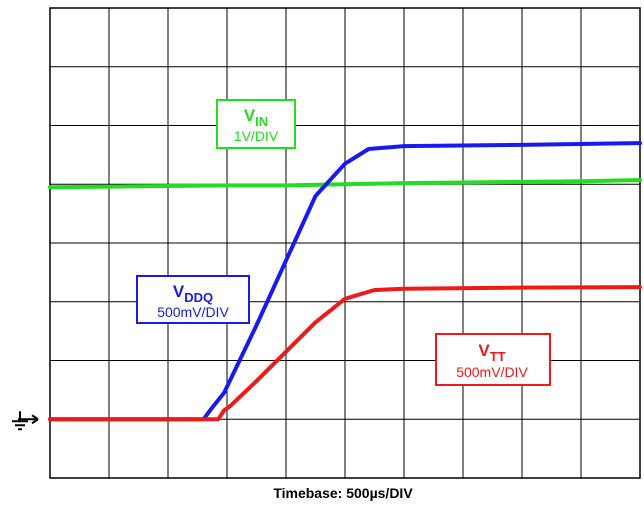 This screenshot has height=505, width=644. Describe the element at coordinates (343, 493) in the screenshot. I see `timebase-caption: Timebase: 500µs/DIV` at that location.